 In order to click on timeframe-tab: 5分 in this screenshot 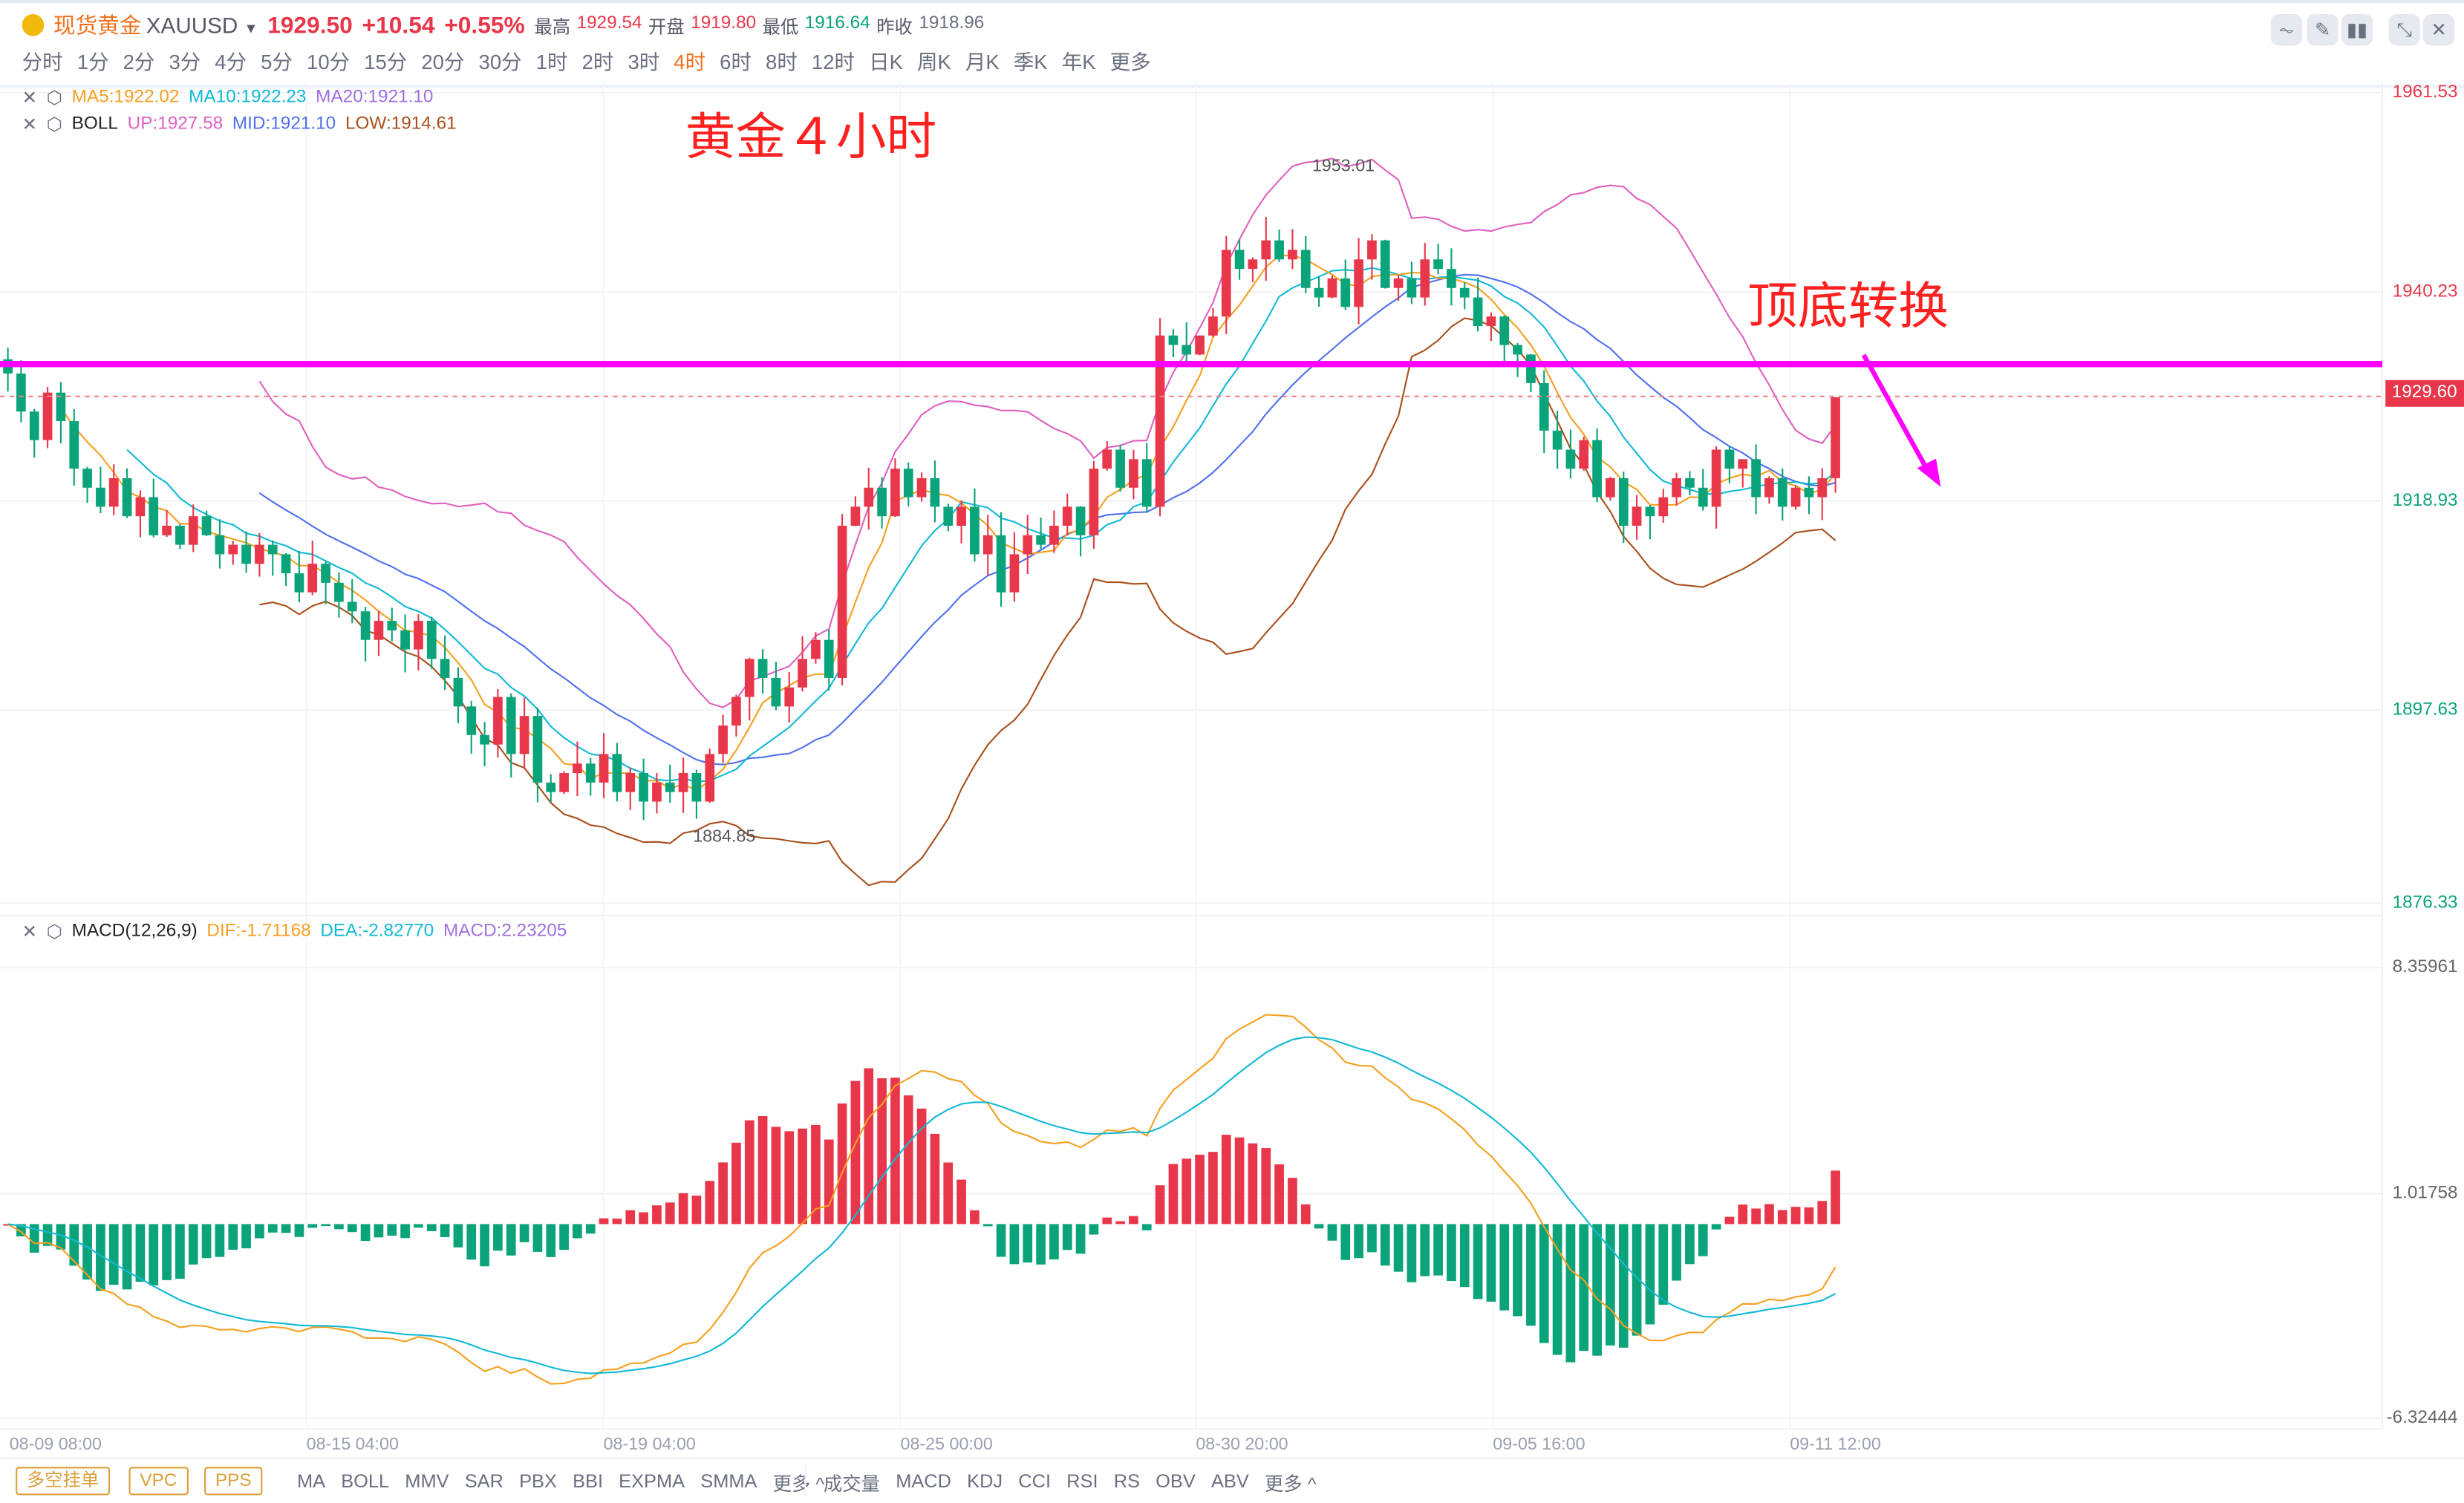, I will do `click(277, 62)`.